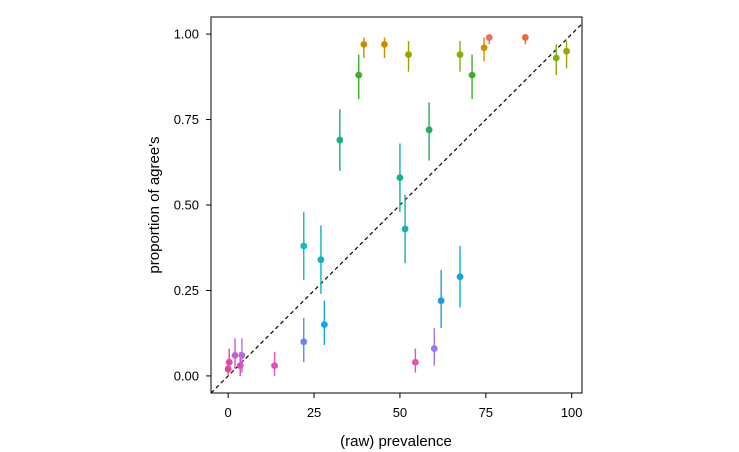 This screenshot has width=739, height=452. Describe the element at coordinates (314, 412) in the screenshot. I see `x-tick-label: 25` at that location.